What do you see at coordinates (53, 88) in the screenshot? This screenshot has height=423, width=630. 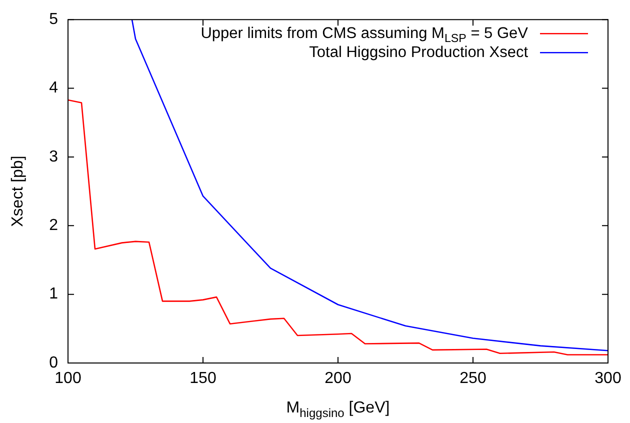 I see `y-tick-label: 4` at bounding box center [53, 88].